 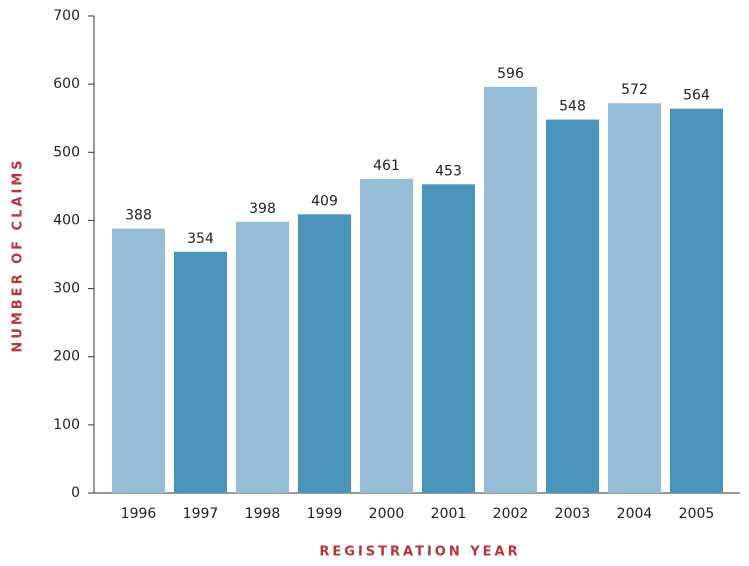 What do you see at coordinates (634, 90) in the screenshot?
I see `value-label: 572` at bounding box center [634, 90].